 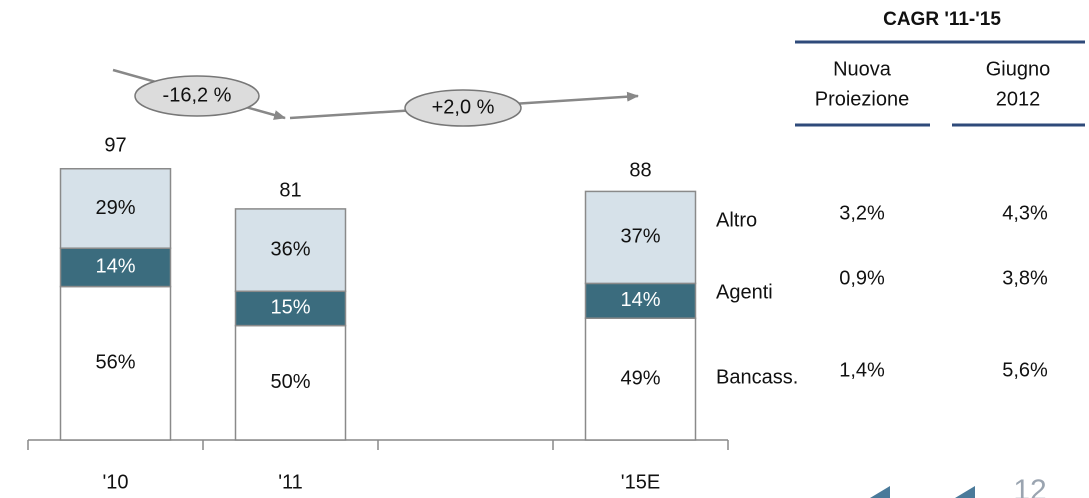 I want to click on value-label: 50%, so click(x=290, y=382).